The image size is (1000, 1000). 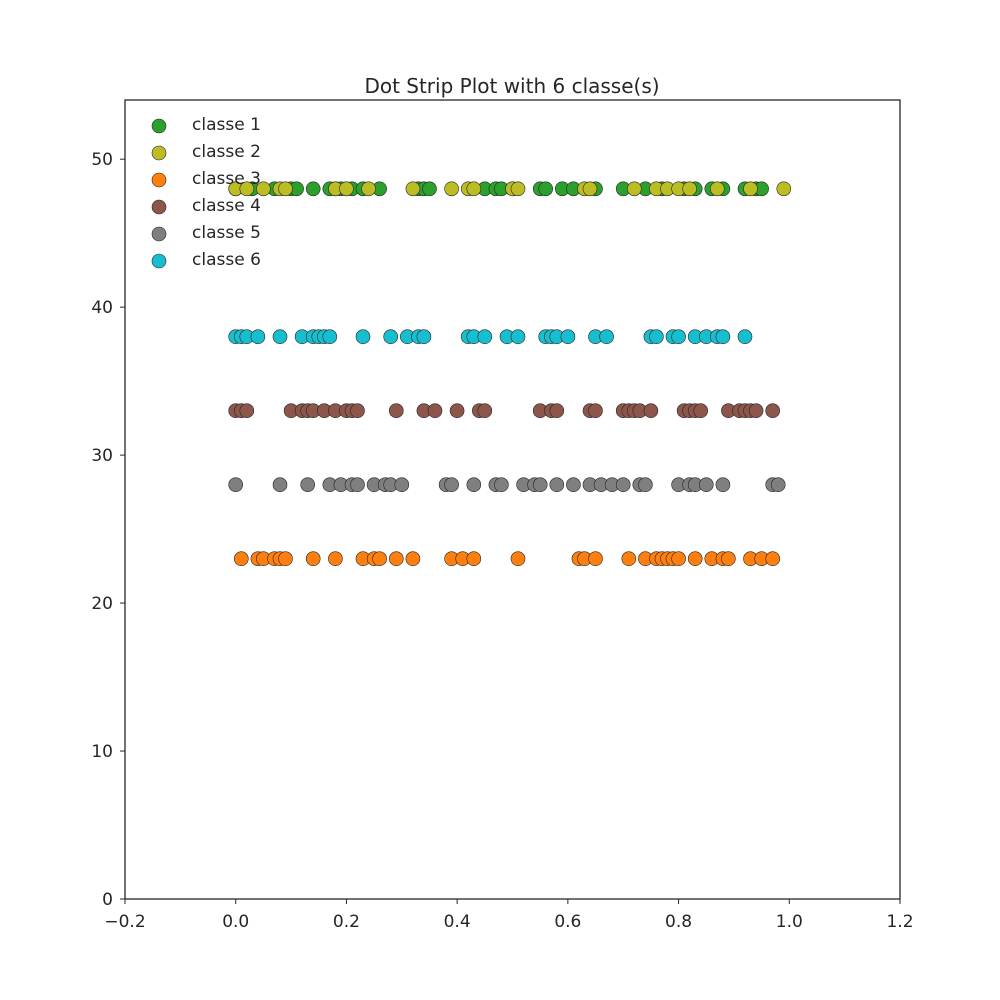 What do you see at coordinates (102, 456) in the screenshot?
I see `y-tick-label: 30` at bounding box center [102, 456].